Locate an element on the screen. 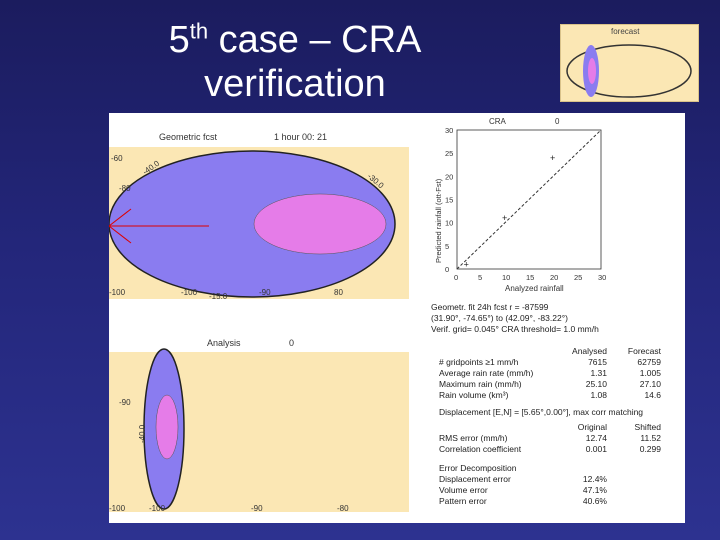 Image resolution: width=720 pixels, height=540 pixels. lat-label: -80 is located at coordinates (125, 188).